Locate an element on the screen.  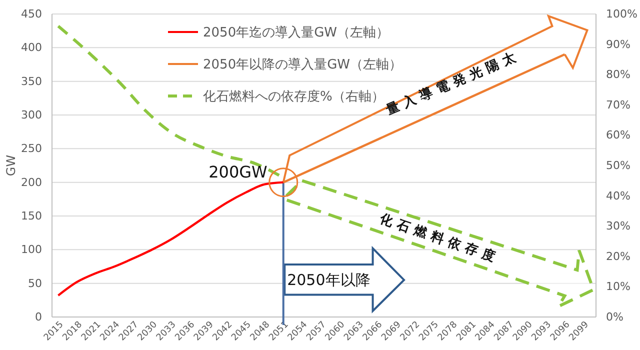
y2-tick-label: 60% is located at coordinates (618, 135).